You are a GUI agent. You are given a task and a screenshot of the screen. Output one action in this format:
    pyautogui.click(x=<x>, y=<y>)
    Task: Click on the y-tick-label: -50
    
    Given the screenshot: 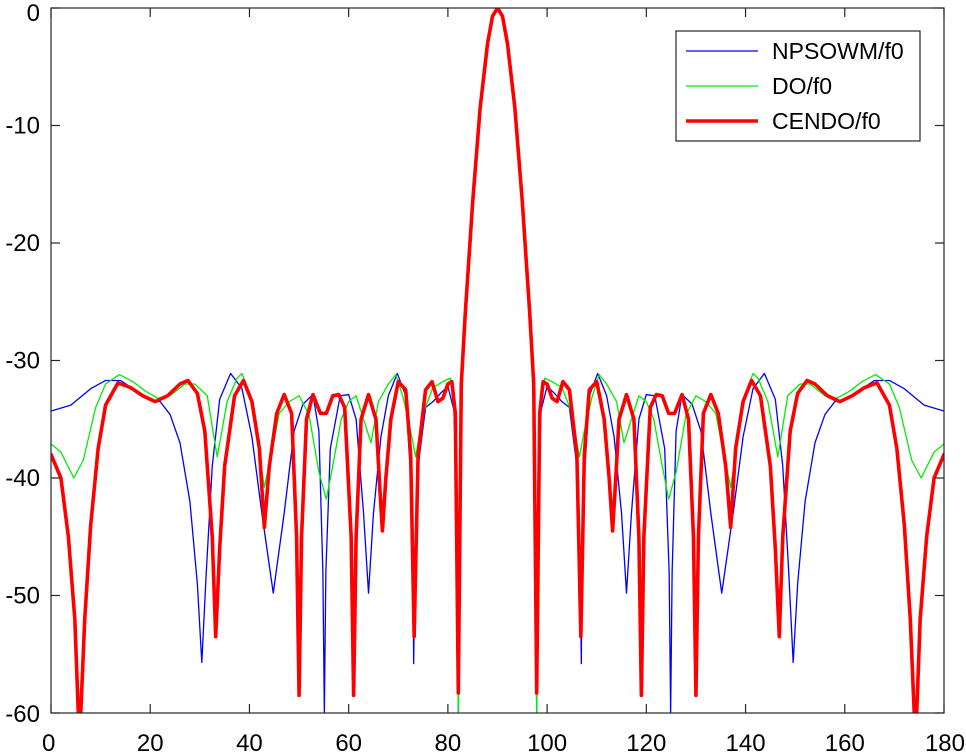 What is the action you would take?
    pyautogui.click(x=22, y=596)
    